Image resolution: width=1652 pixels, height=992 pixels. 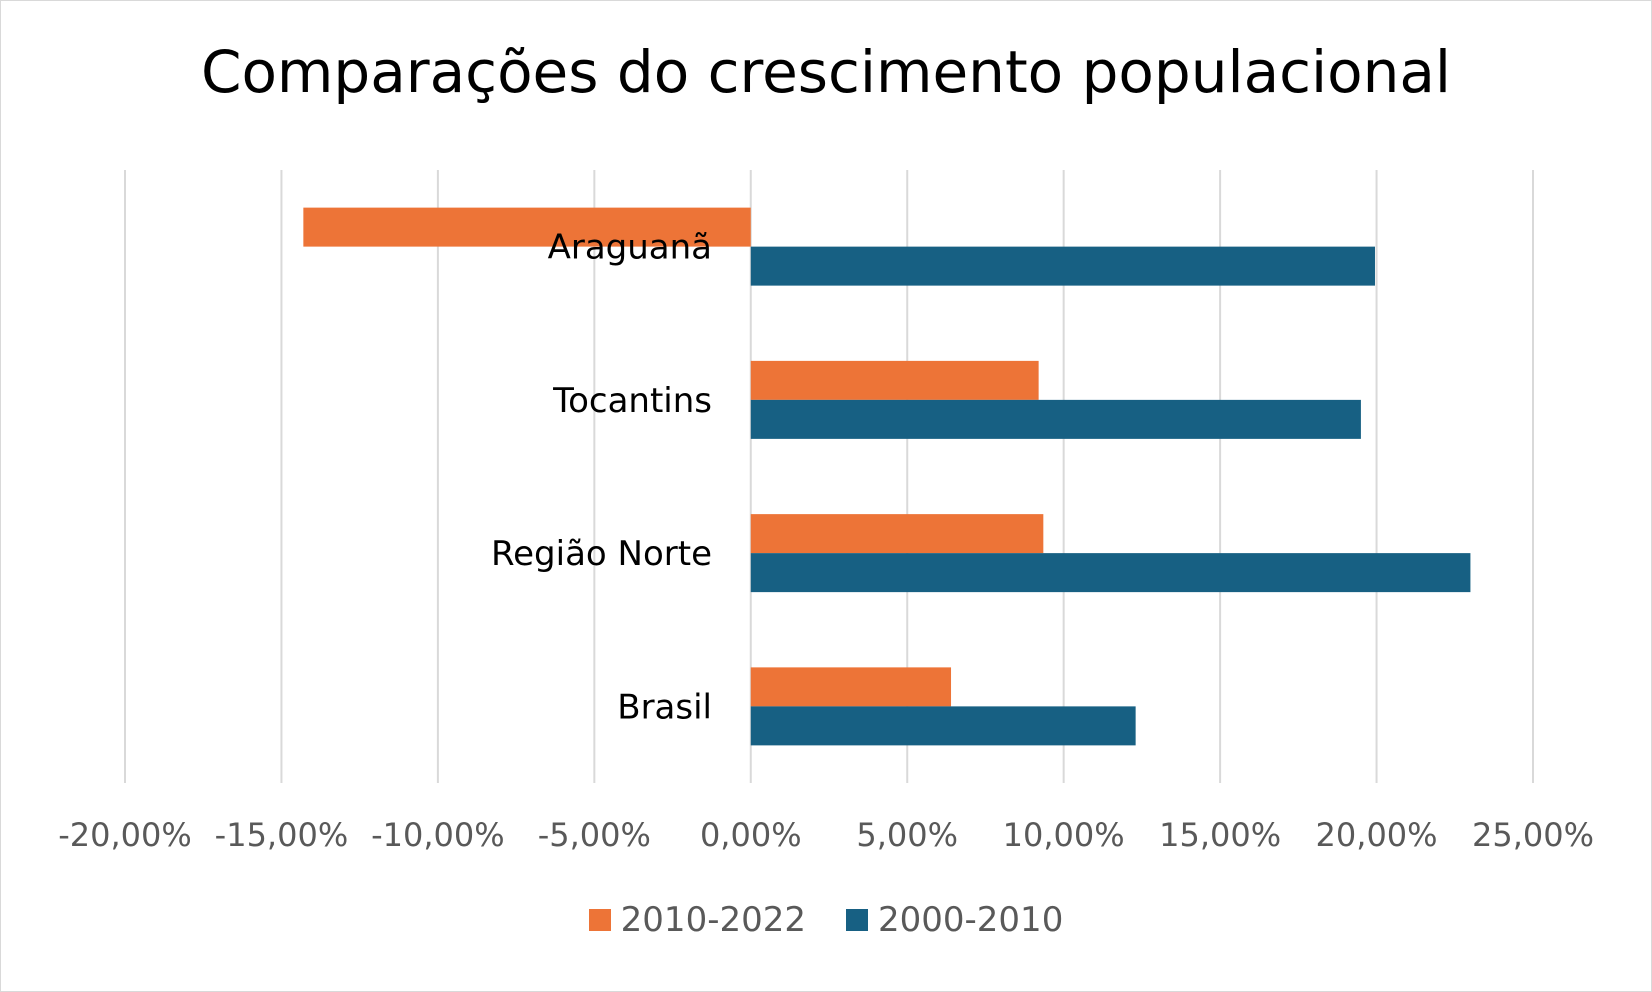 What do you see at coordinates (282, 835) in the screenshot?
I see `x-tick-label: -15,00%` at bounding box center [282, 835].